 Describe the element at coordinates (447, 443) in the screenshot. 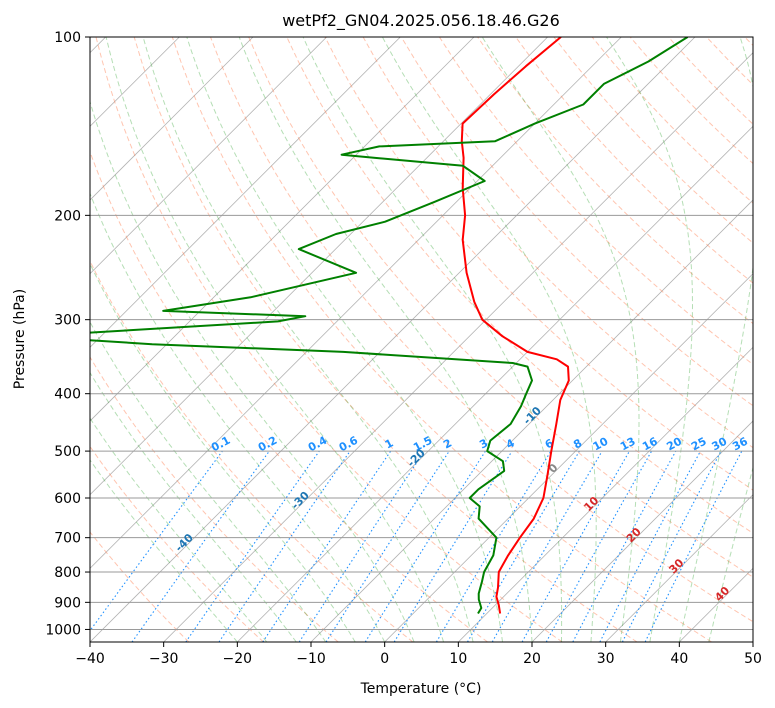

I see `mixing-ratio-label: 2` at that location.